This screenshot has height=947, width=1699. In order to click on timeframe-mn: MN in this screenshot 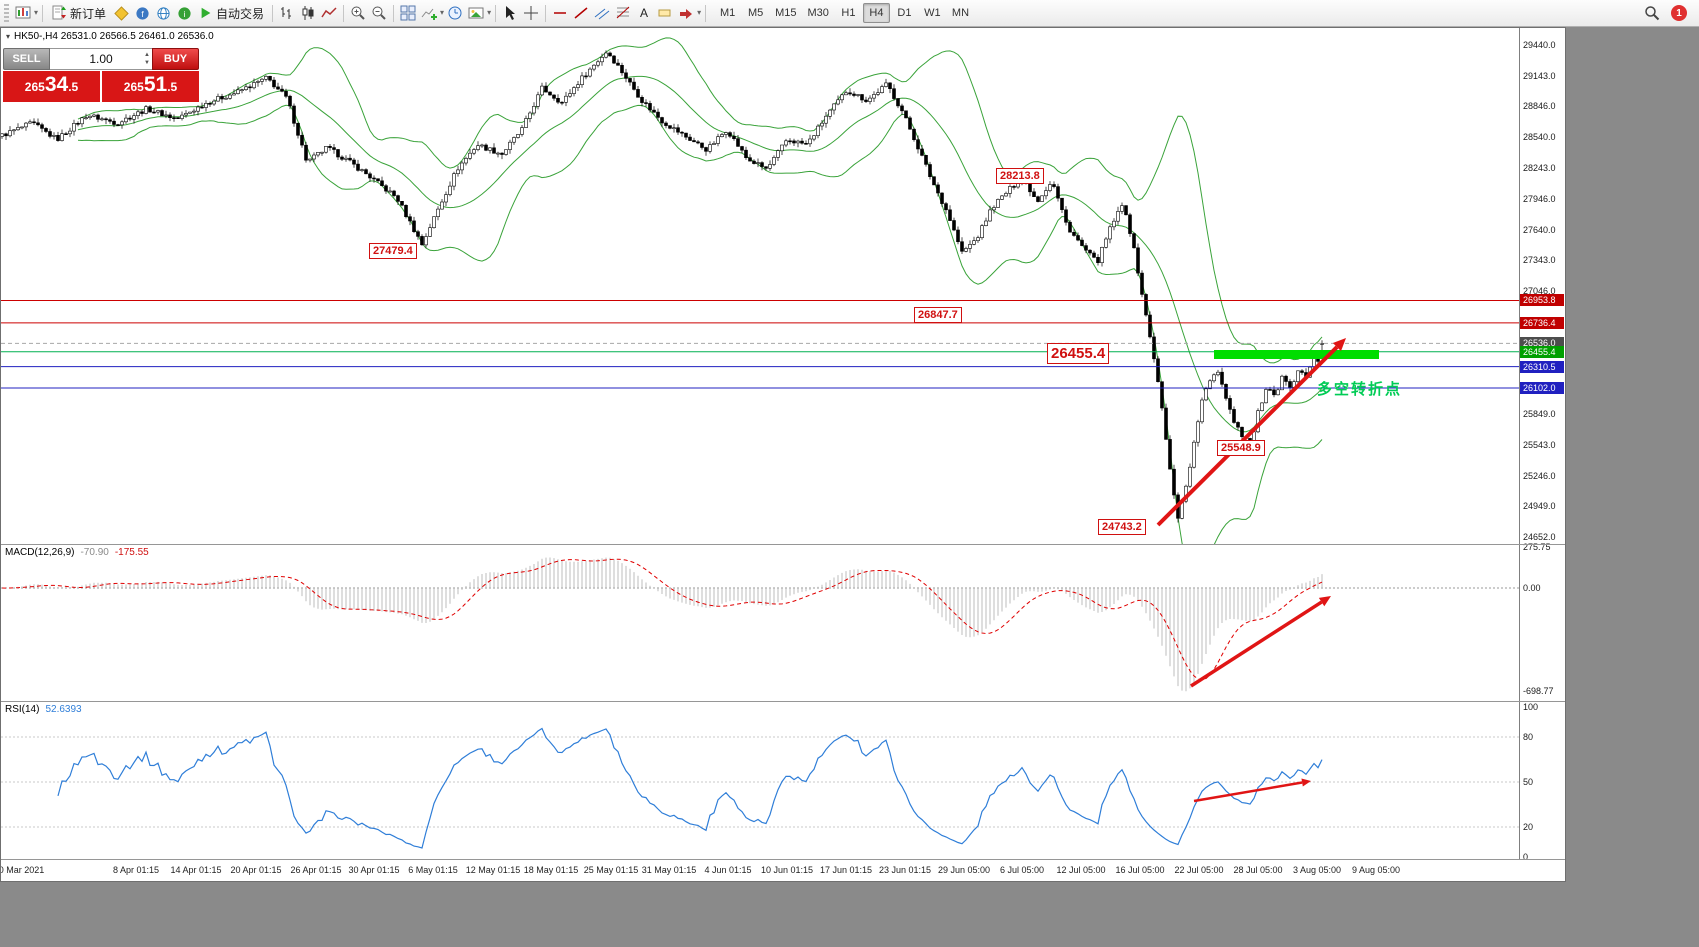, I will do `click(960, 13)`.